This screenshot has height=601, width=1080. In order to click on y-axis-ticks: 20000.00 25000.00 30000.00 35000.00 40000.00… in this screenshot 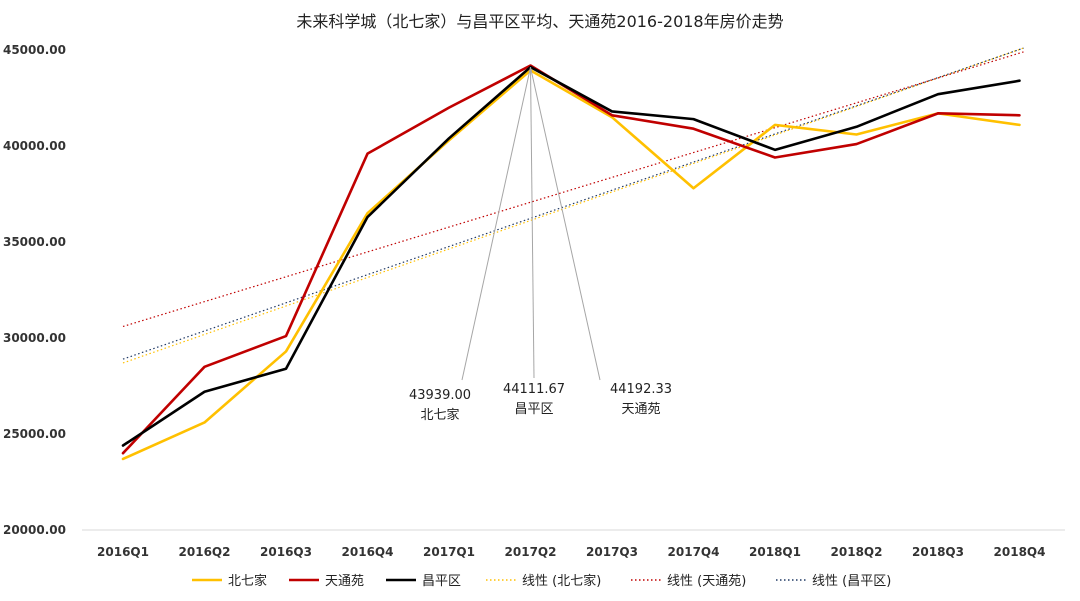, I will do `click(34, 290)`.